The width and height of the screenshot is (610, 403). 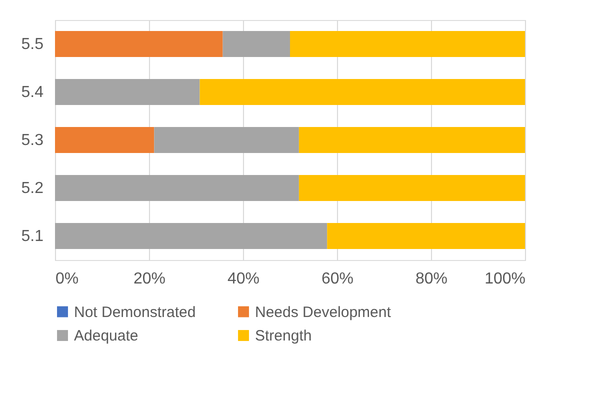 I want to click on y-tick-label: 5.1, so click(x=32, y=236).